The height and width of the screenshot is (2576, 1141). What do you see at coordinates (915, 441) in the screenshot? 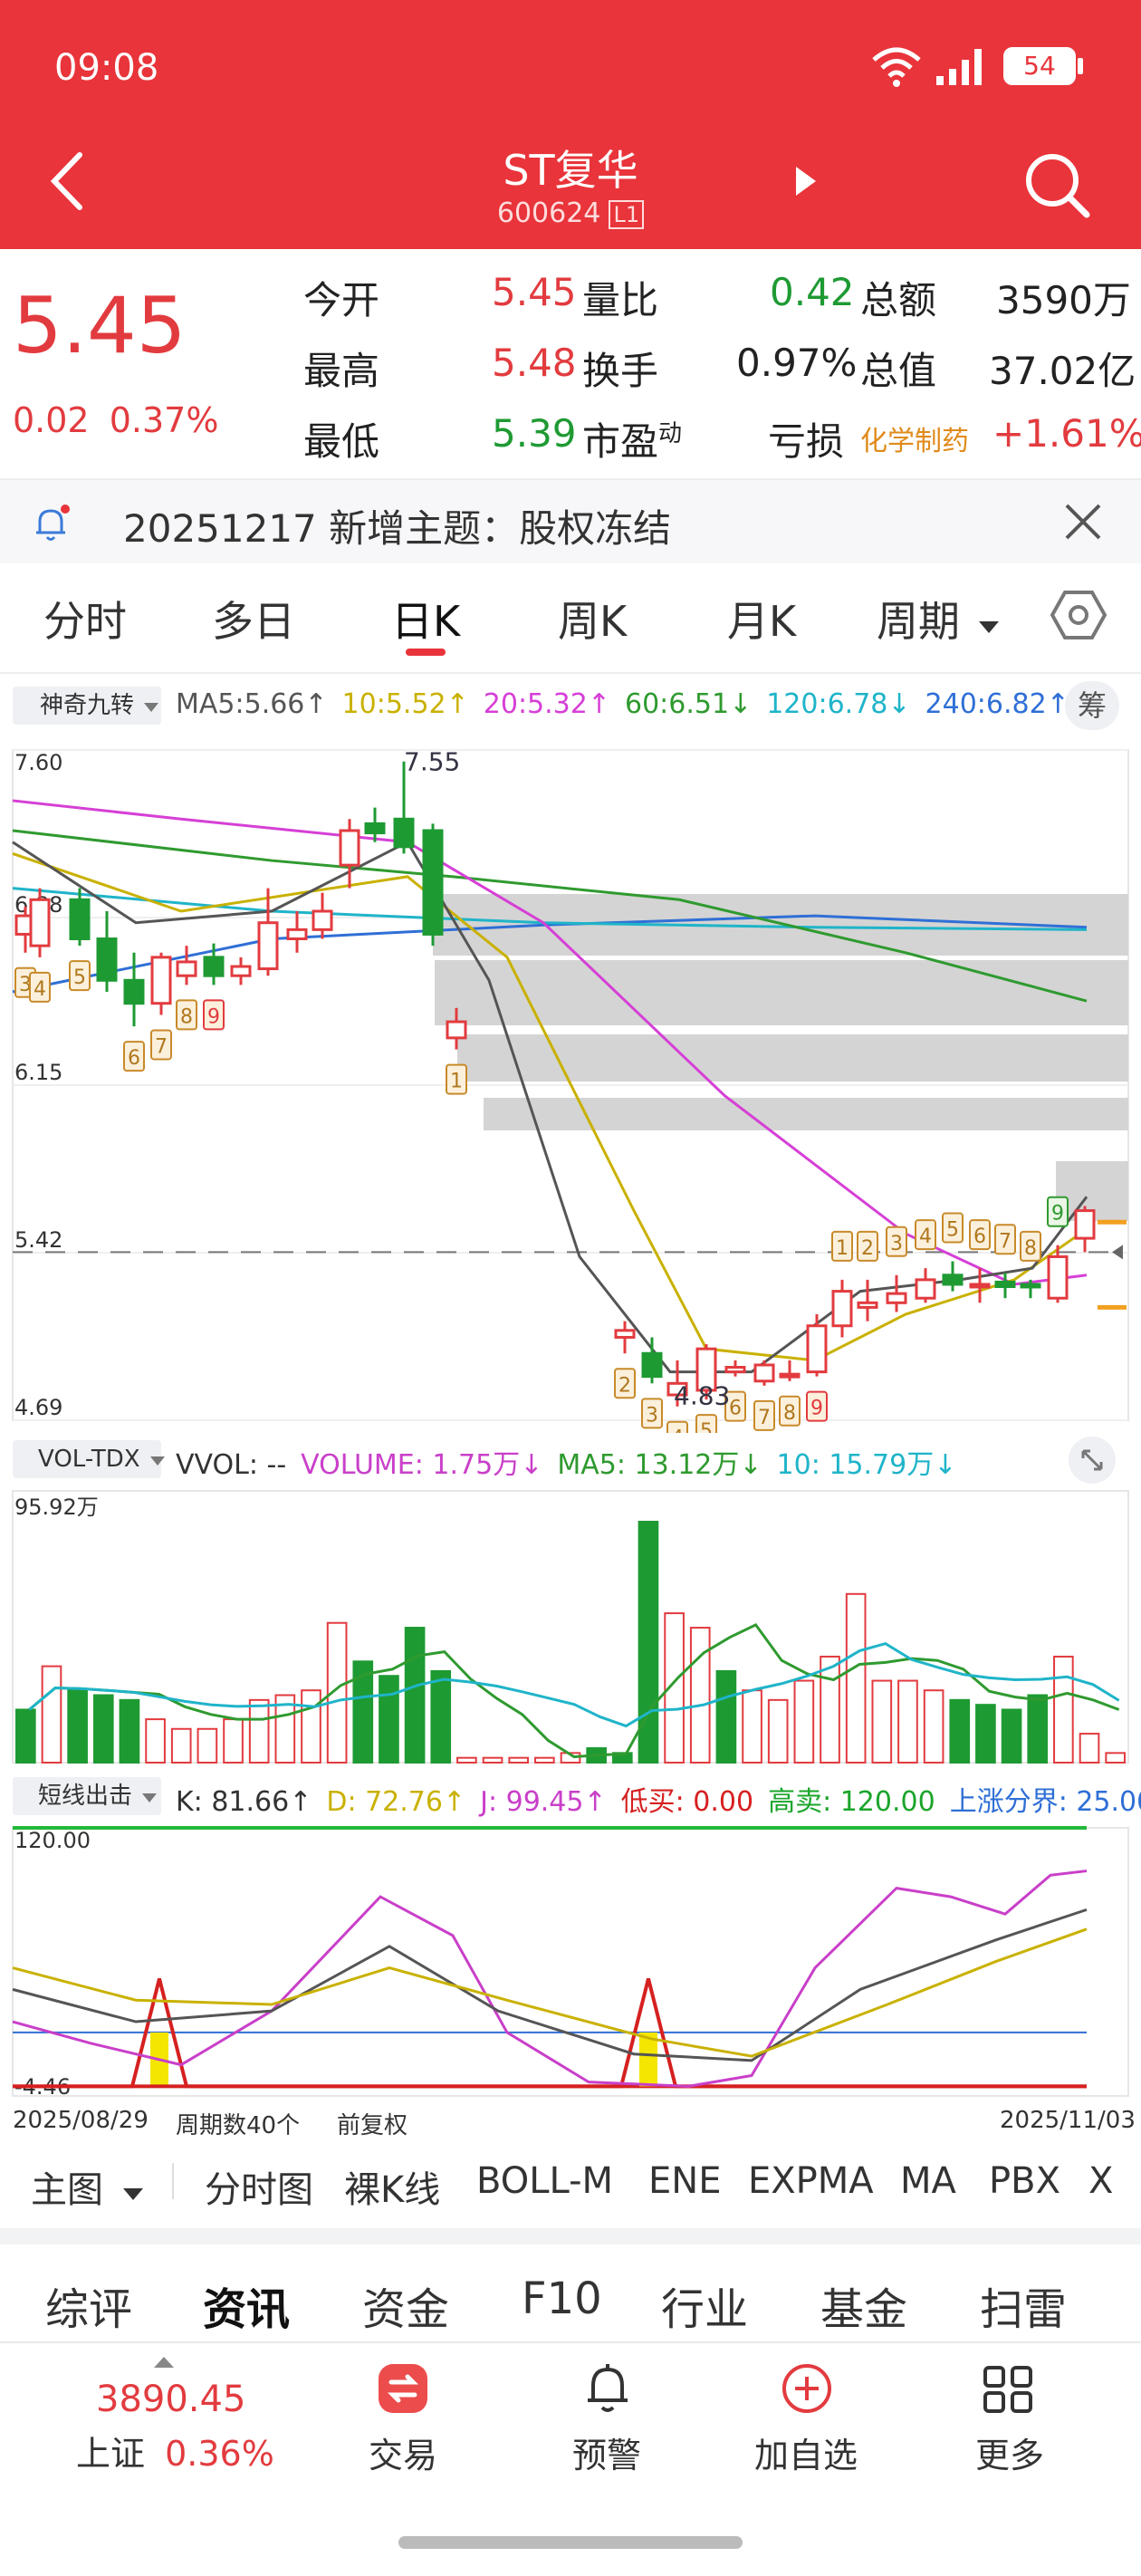
I see `industry-tag: 化学制药` at bounding box center [915, 441].